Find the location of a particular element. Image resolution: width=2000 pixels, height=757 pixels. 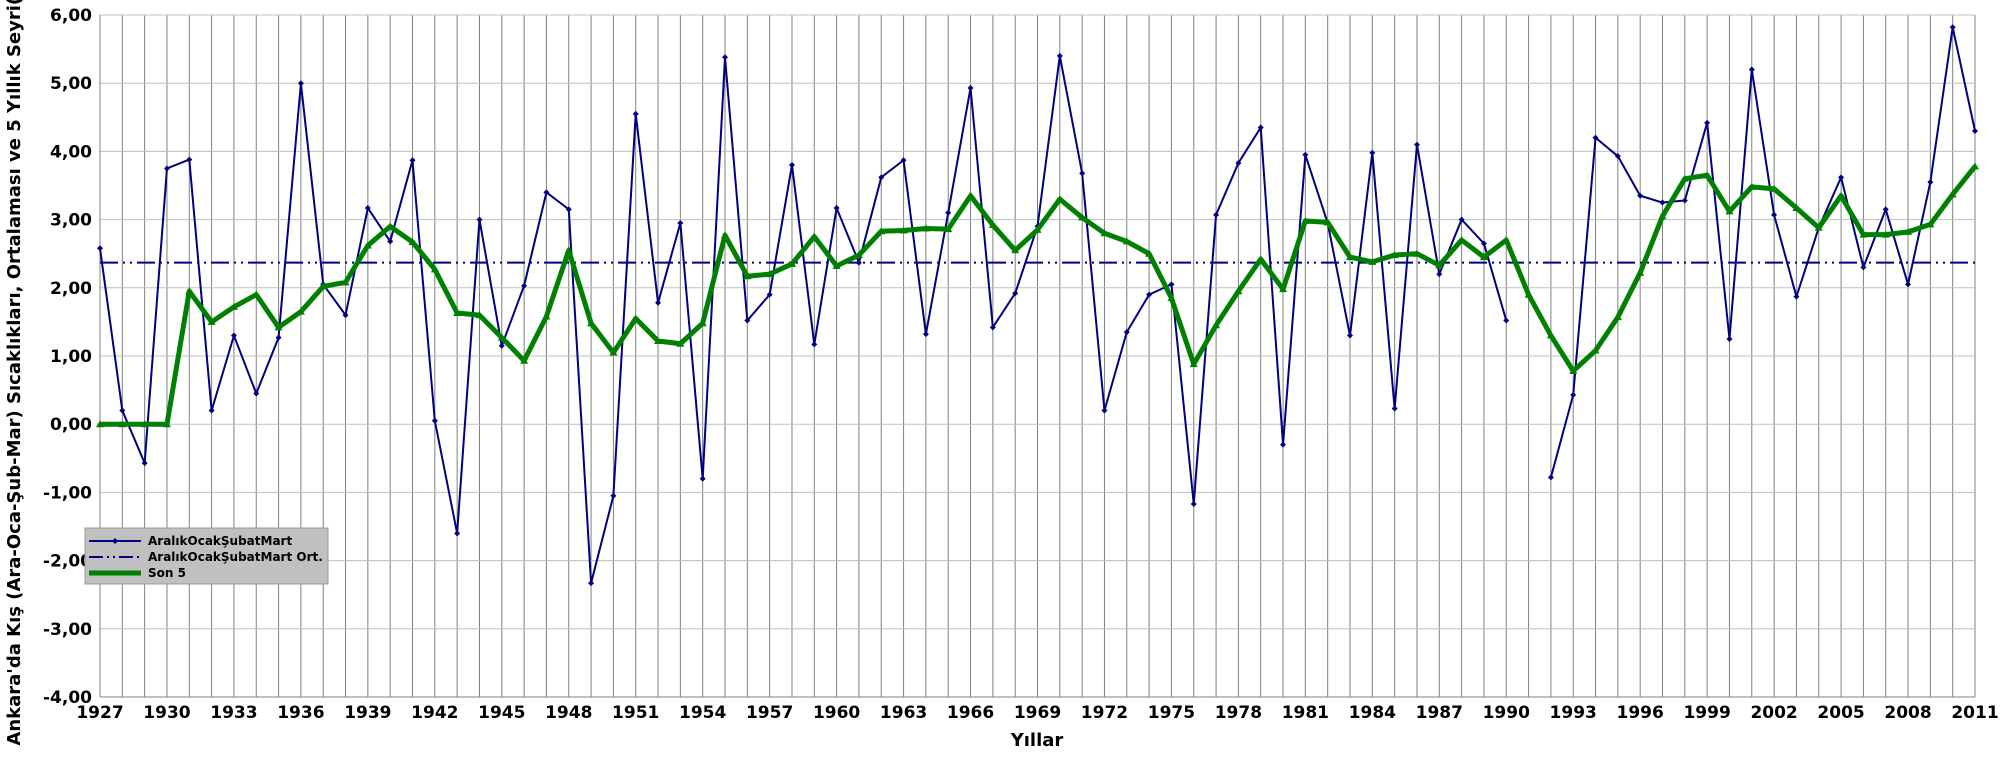

y-tick-label: 0,00 is located at coordinates (71, 425).